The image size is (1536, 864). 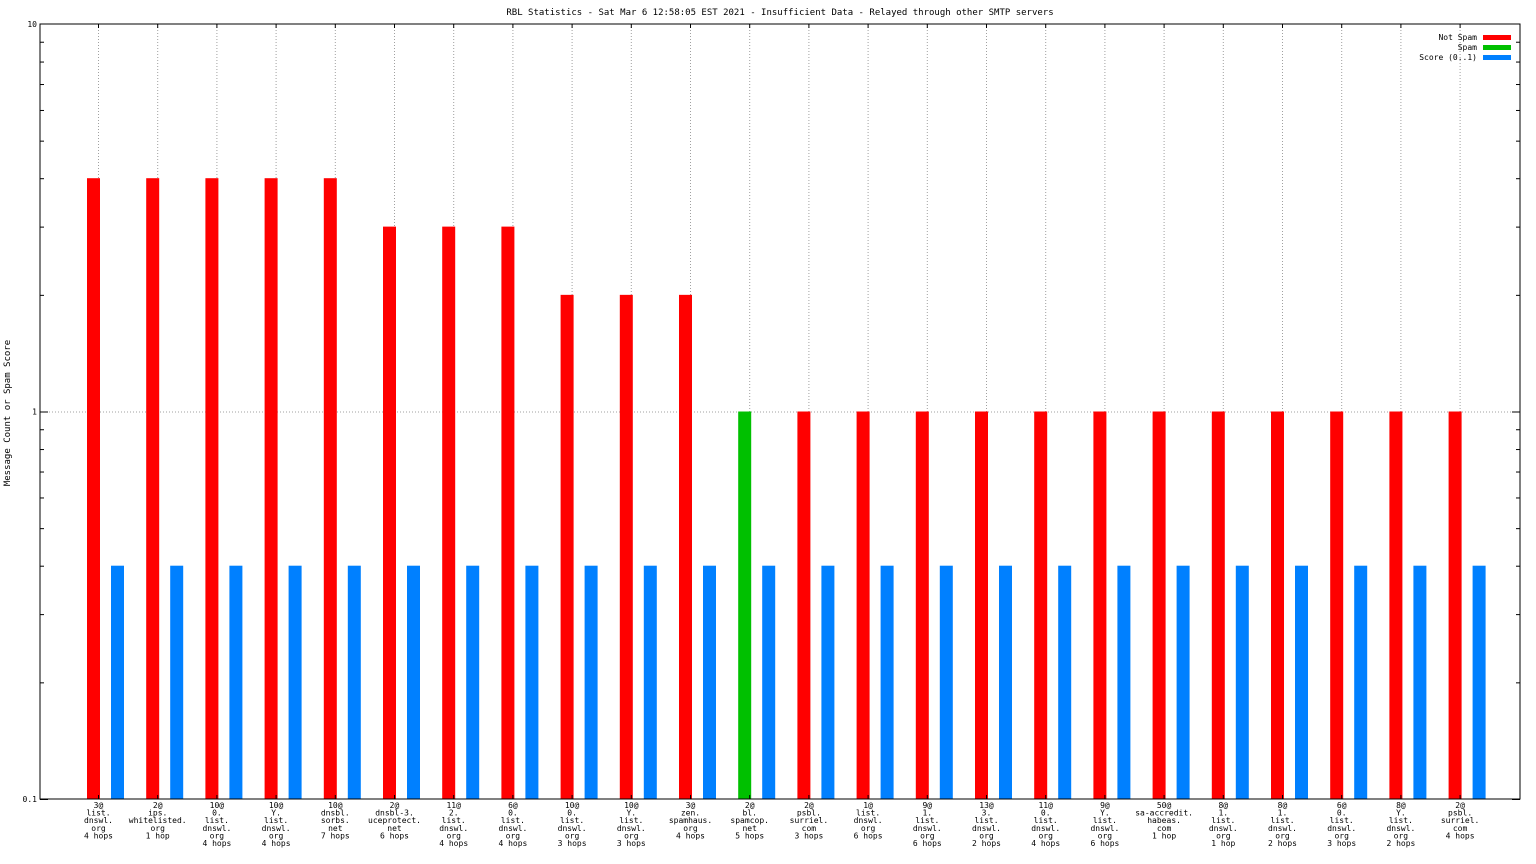 I want to click on x-tick-label: 1 hop, so click(x=1223, y=843).